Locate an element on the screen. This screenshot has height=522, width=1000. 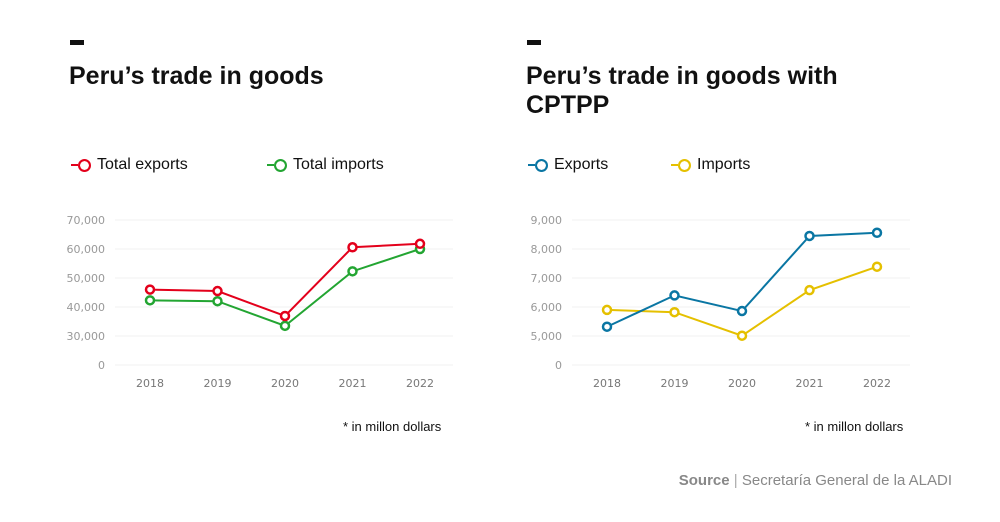
source-label: Source is located at coordinates (704, 480).